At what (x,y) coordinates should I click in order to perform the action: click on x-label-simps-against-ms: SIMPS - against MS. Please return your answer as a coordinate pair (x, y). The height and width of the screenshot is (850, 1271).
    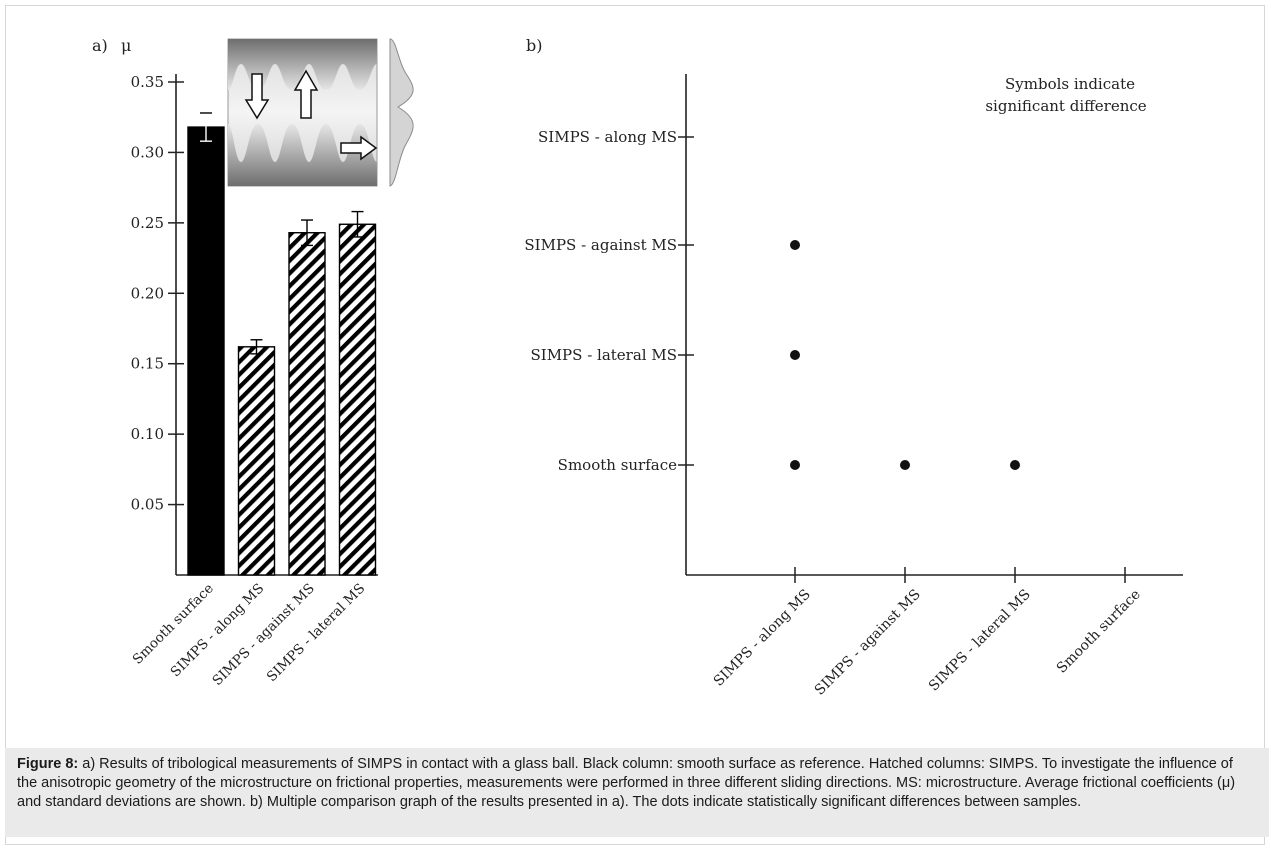
    Looking at the image, I should click on (868, 643).